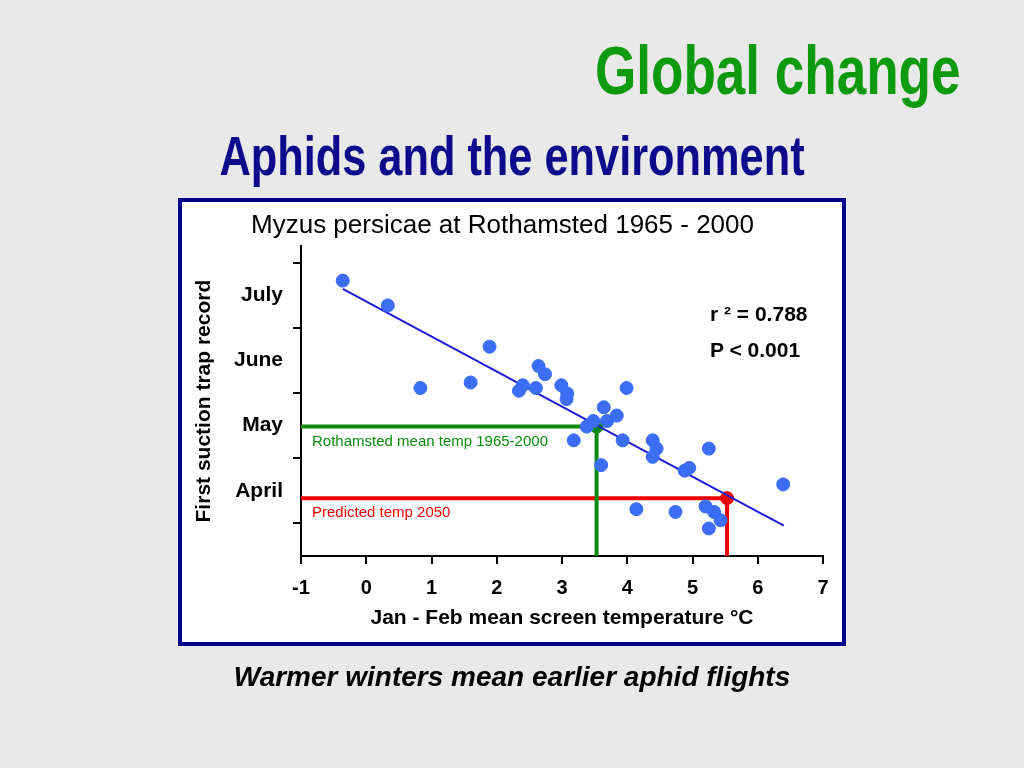 This screenshot has height=768, width=1024. Describe the element at coordinates (758, 586) in the screenshot. I see `x-tick-label: 6` at that location.